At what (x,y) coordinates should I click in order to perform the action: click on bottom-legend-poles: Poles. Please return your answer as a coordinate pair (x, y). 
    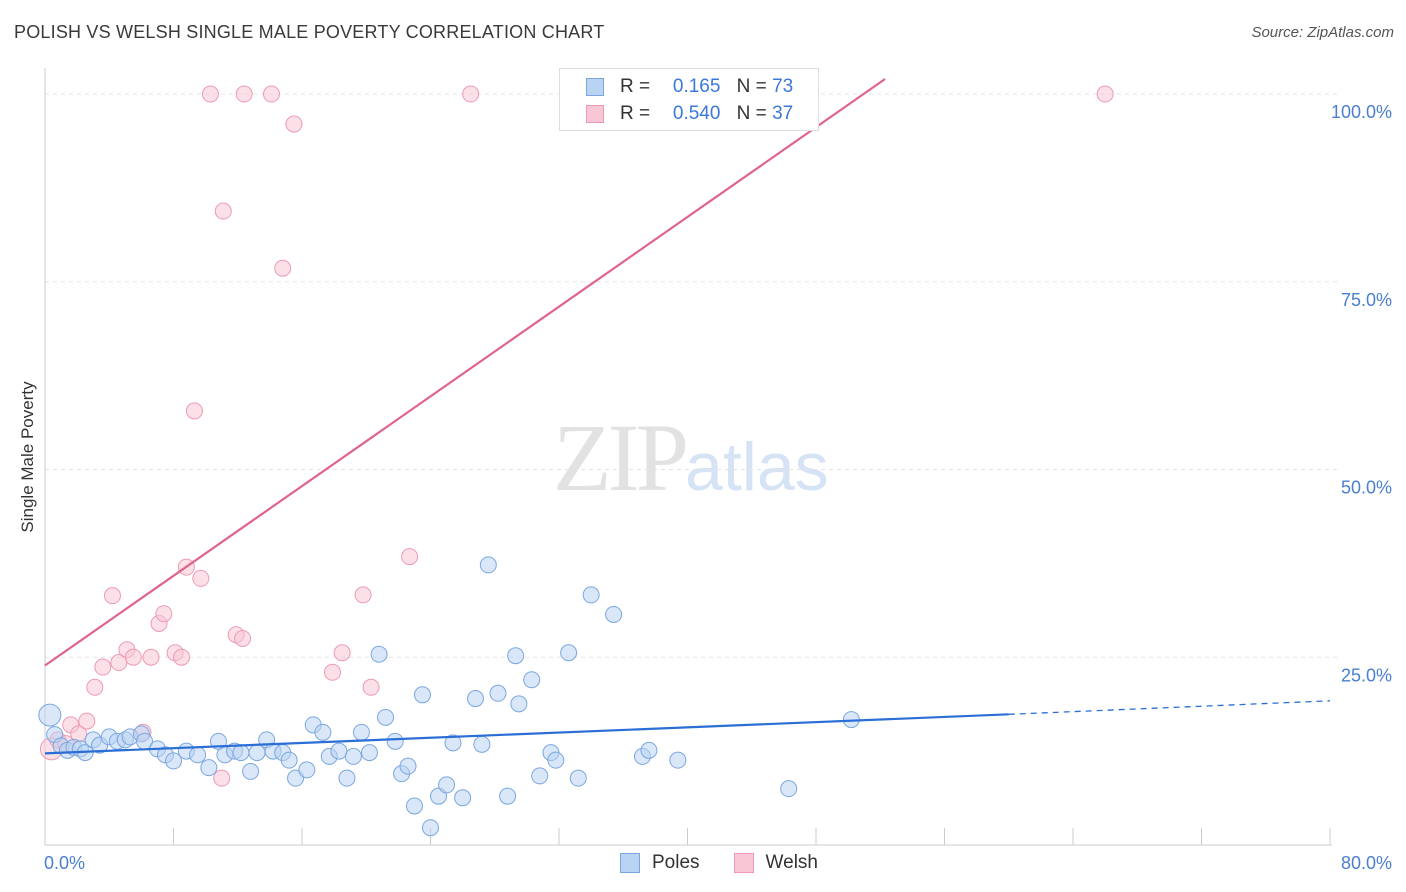
    Looking at the image, I should click on (660, 863).